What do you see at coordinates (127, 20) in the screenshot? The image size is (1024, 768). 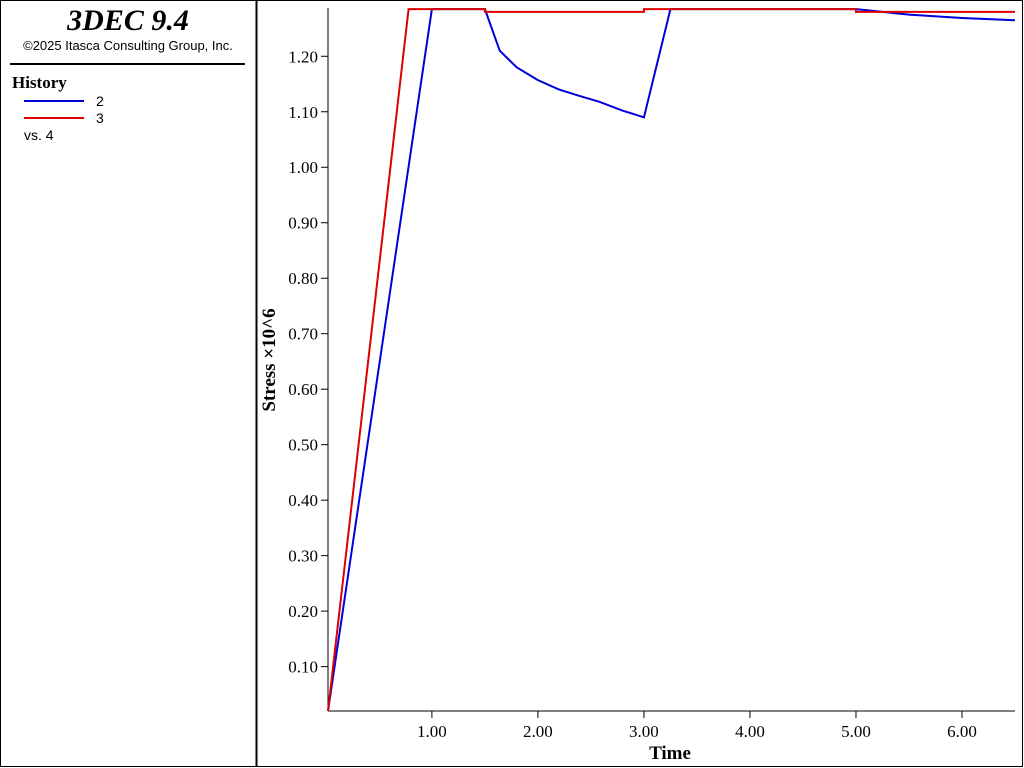 I see `chart-title: 3DEC 9.4` at bounding box center [127, 20].